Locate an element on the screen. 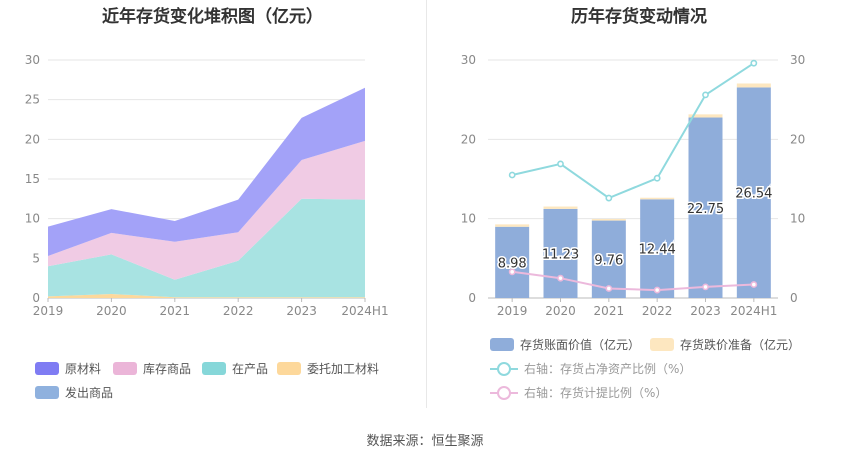  legend-item: 库存商品 is located at coordinates (152, 368).